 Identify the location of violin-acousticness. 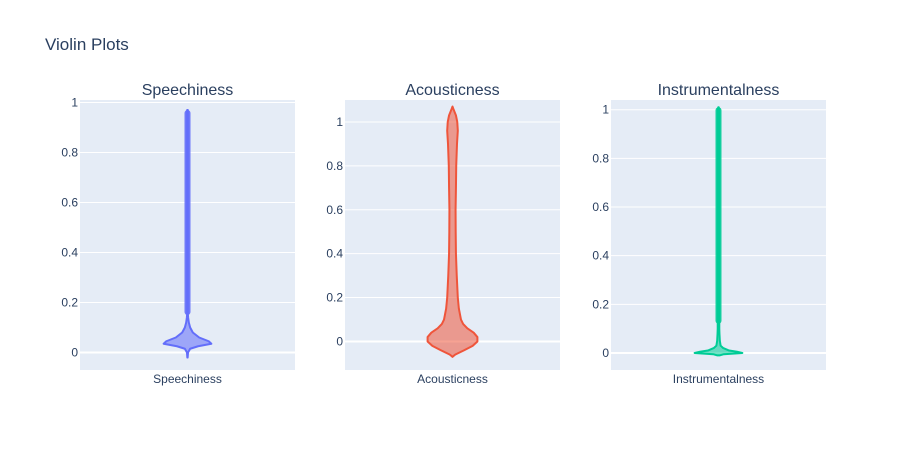
(452, 231).